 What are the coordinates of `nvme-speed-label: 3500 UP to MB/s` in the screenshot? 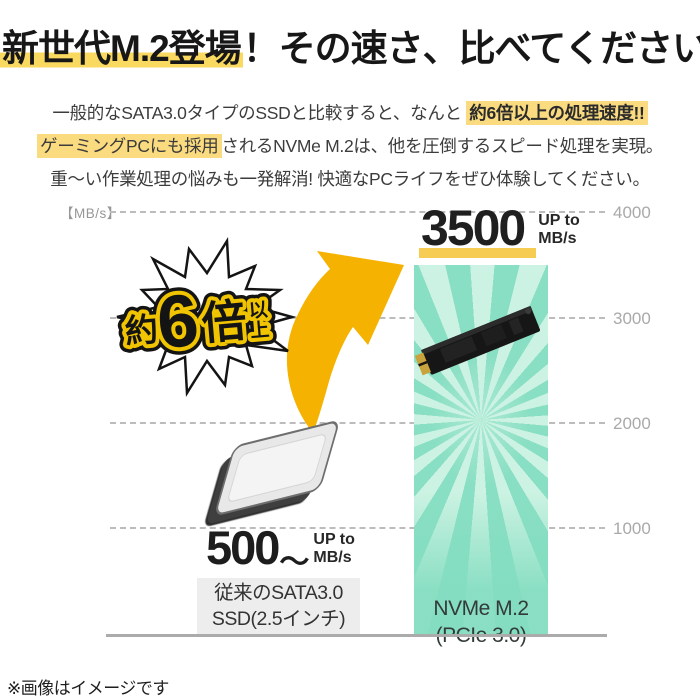 It's located at (499, 230).